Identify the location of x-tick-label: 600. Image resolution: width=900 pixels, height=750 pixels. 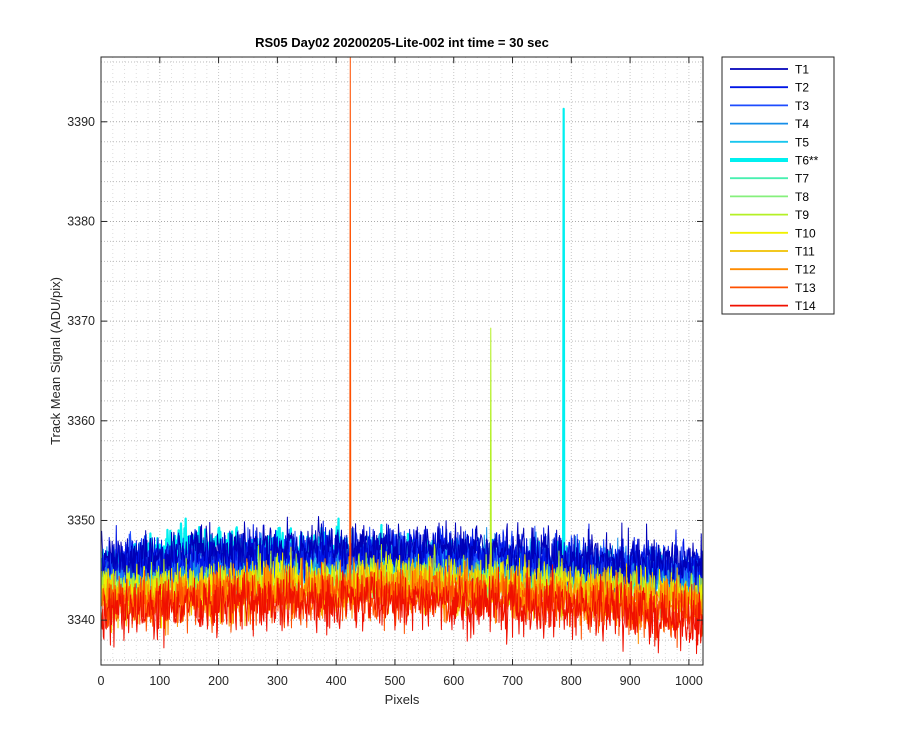
(453, 681).